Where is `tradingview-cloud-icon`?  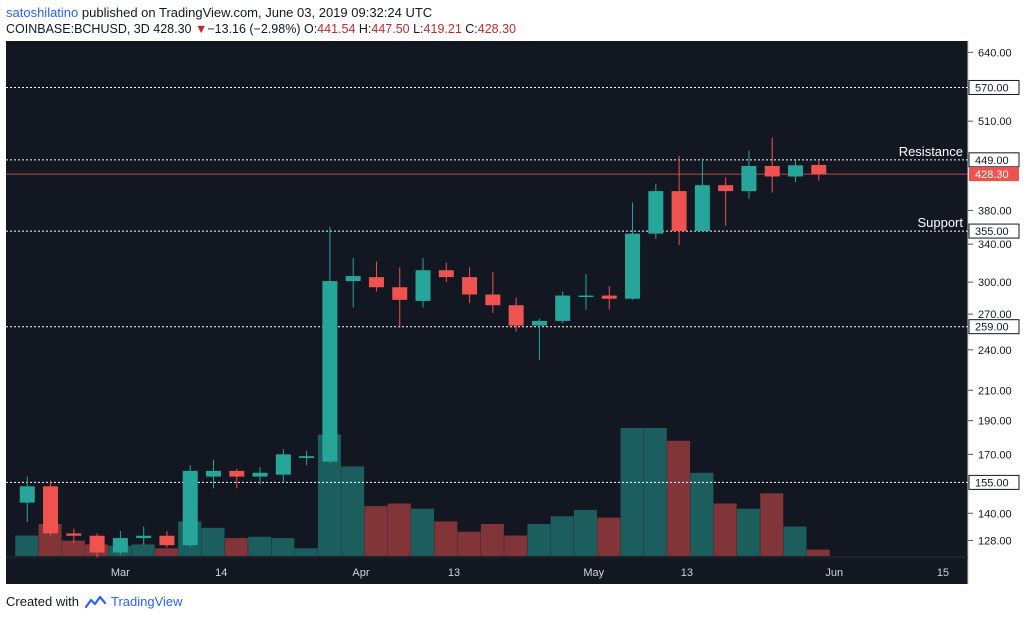
tradingview-cloud-icon is located at coordinates (95, 601).